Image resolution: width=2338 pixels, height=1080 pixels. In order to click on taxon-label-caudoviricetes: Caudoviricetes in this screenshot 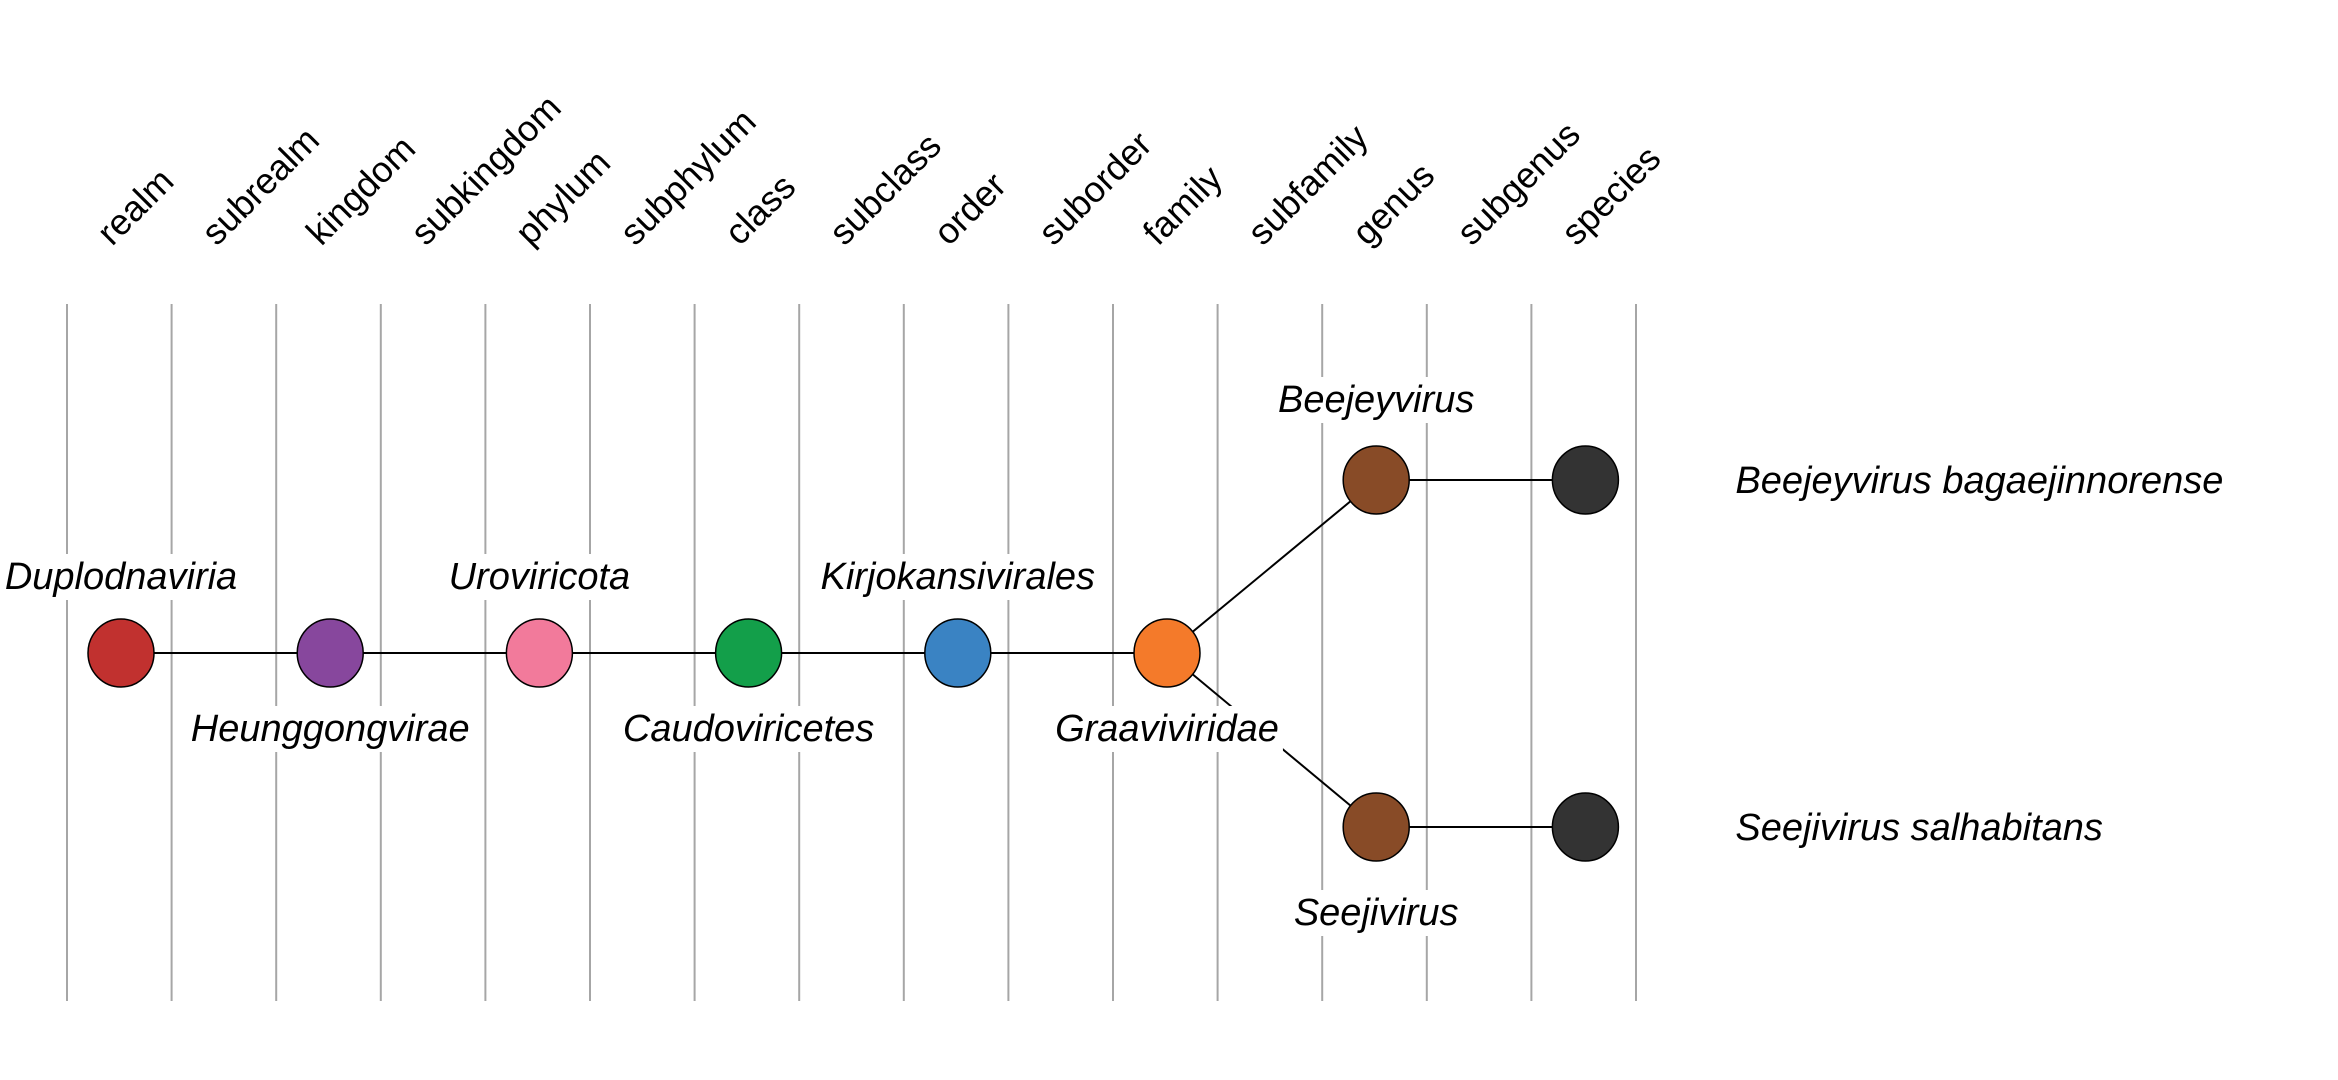, I will do `click(748, 729)`.